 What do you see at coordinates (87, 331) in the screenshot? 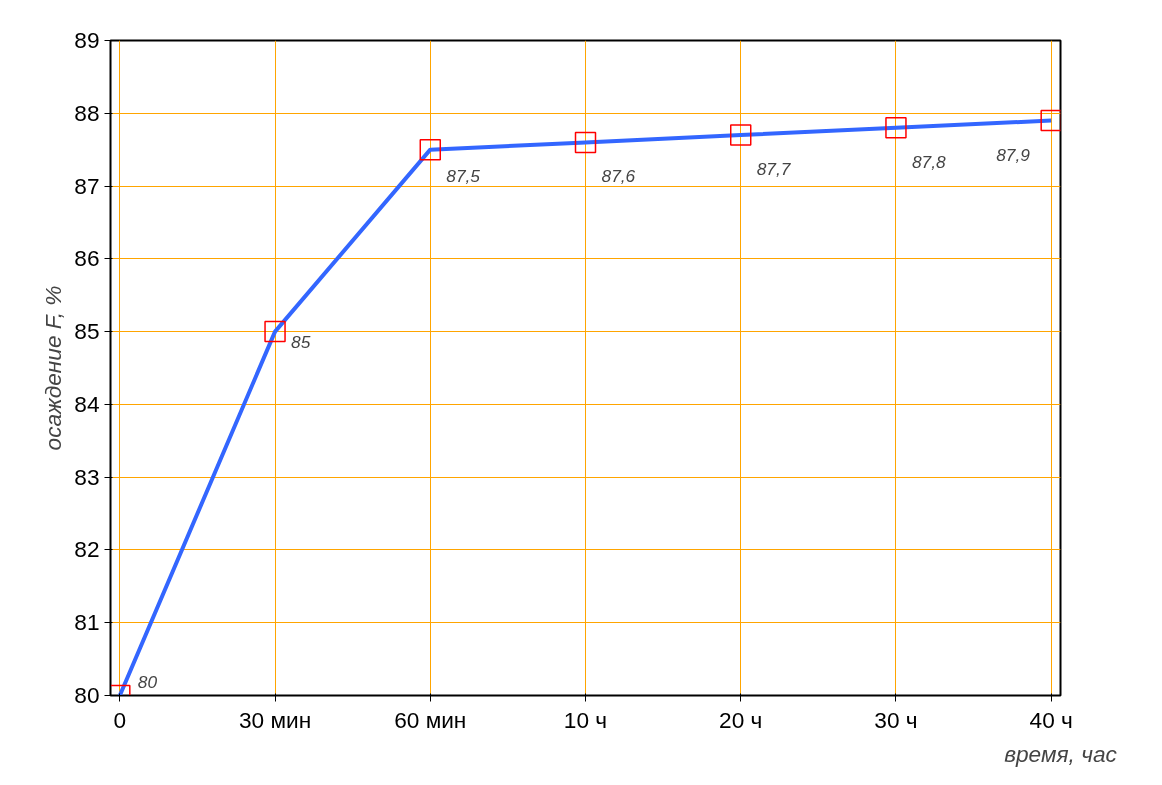
I see `y-tick-label: 85` at bounding box center [87, 331].